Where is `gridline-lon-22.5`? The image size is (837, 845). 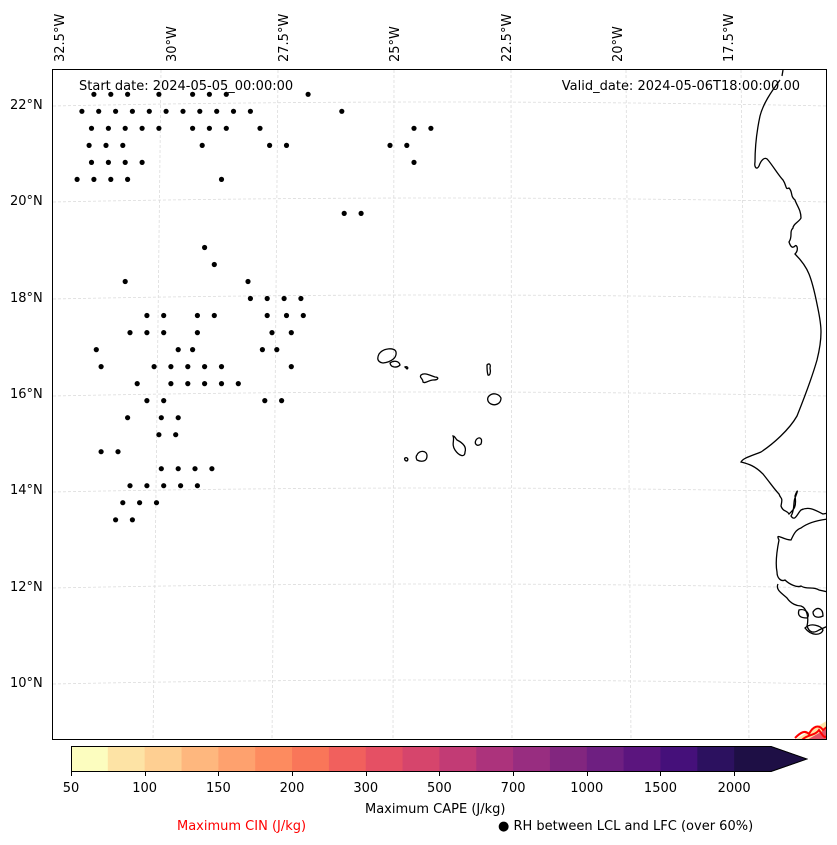 gridline-lon-22.5 is located at coordinates (511, 404).